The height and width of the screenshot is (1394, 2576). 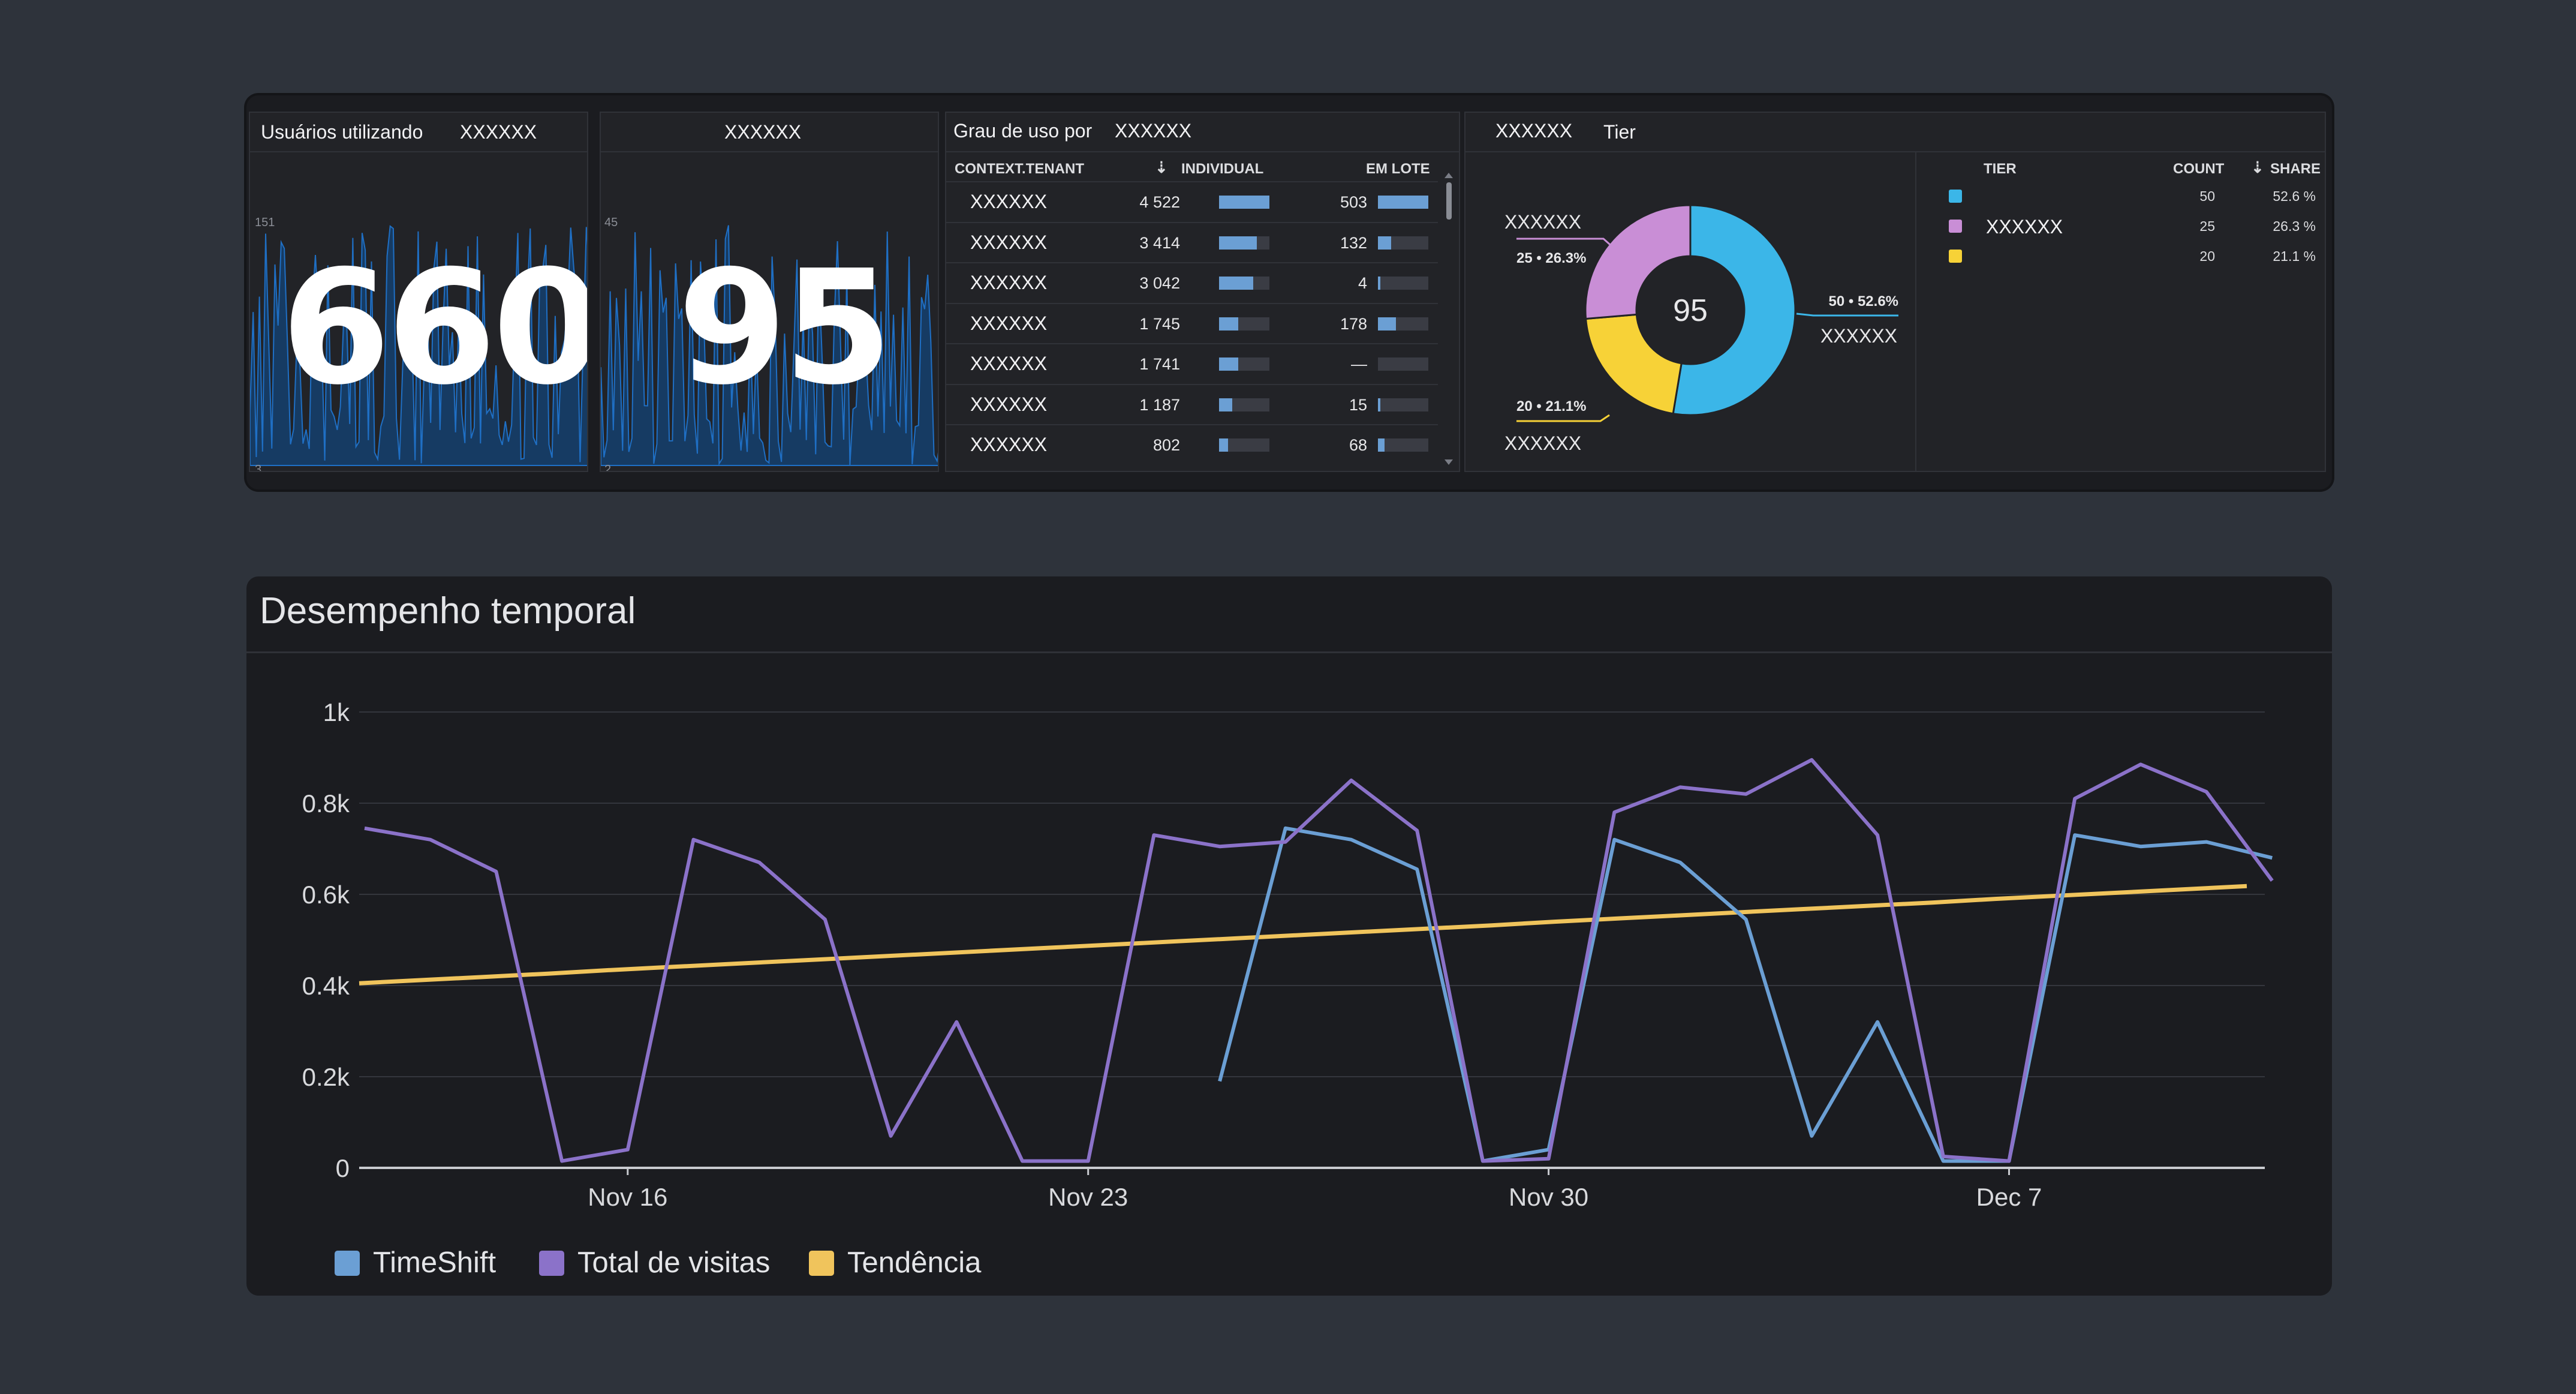 I want to click on donut-label-value: 50 • 52.6%, so click(x=1863, y=302).